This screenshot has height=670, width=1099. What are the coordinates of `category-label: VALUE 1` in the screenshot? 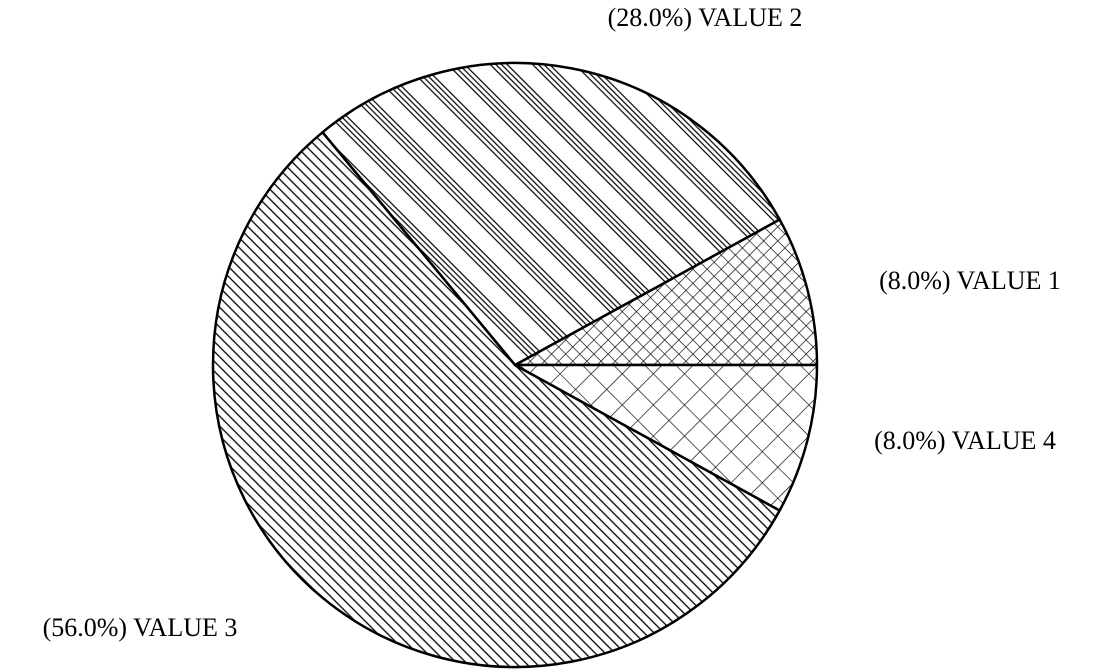 It's located at (1009, 280).